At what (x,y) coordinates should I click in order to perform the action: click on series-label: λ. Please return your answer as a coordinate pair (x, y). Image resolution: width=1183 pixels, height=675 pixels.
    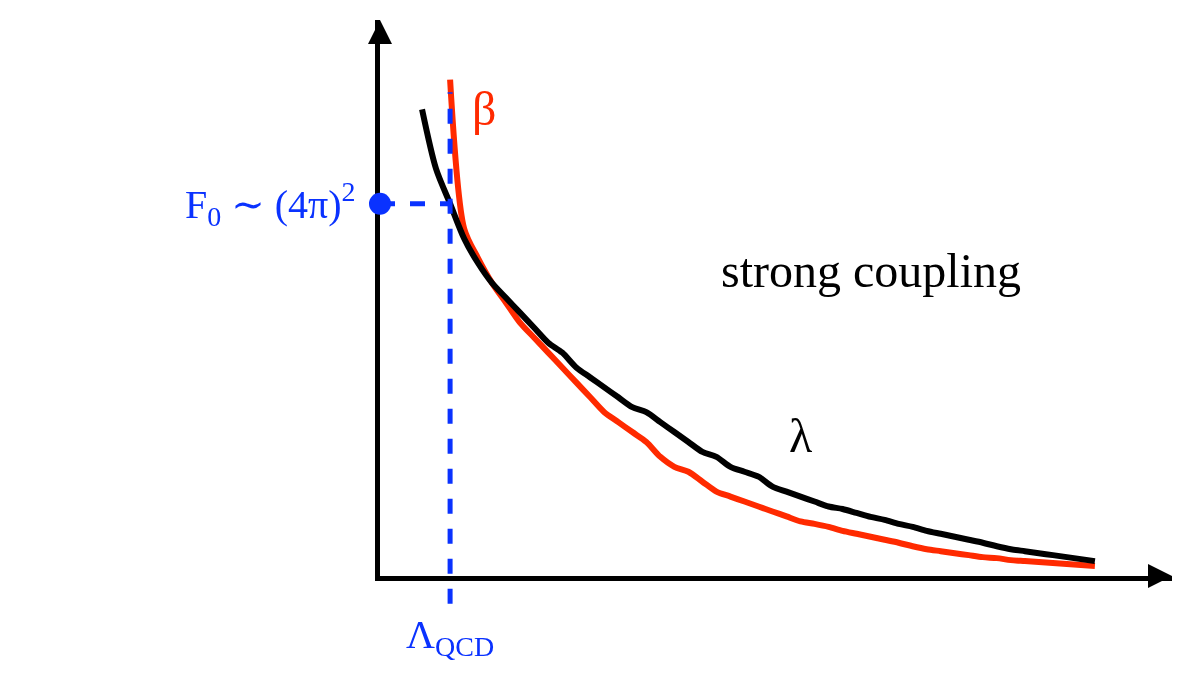
    Looking at the image, I should click on (801, 435).